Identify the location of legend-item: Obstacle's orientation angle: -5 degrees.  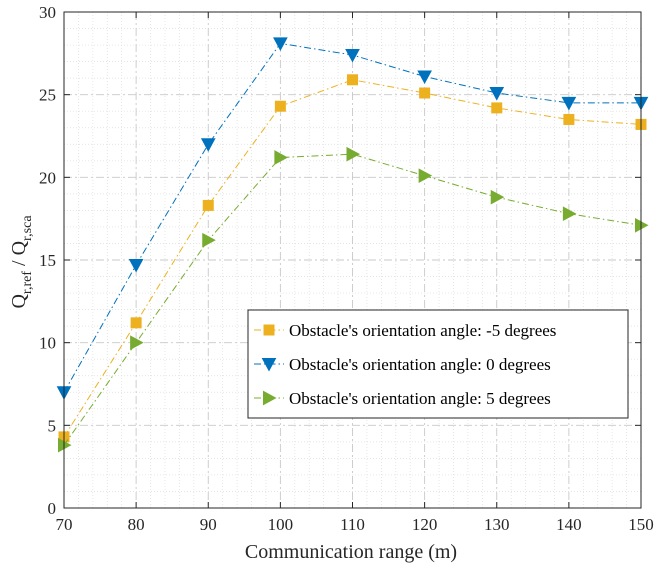
(405, 330).